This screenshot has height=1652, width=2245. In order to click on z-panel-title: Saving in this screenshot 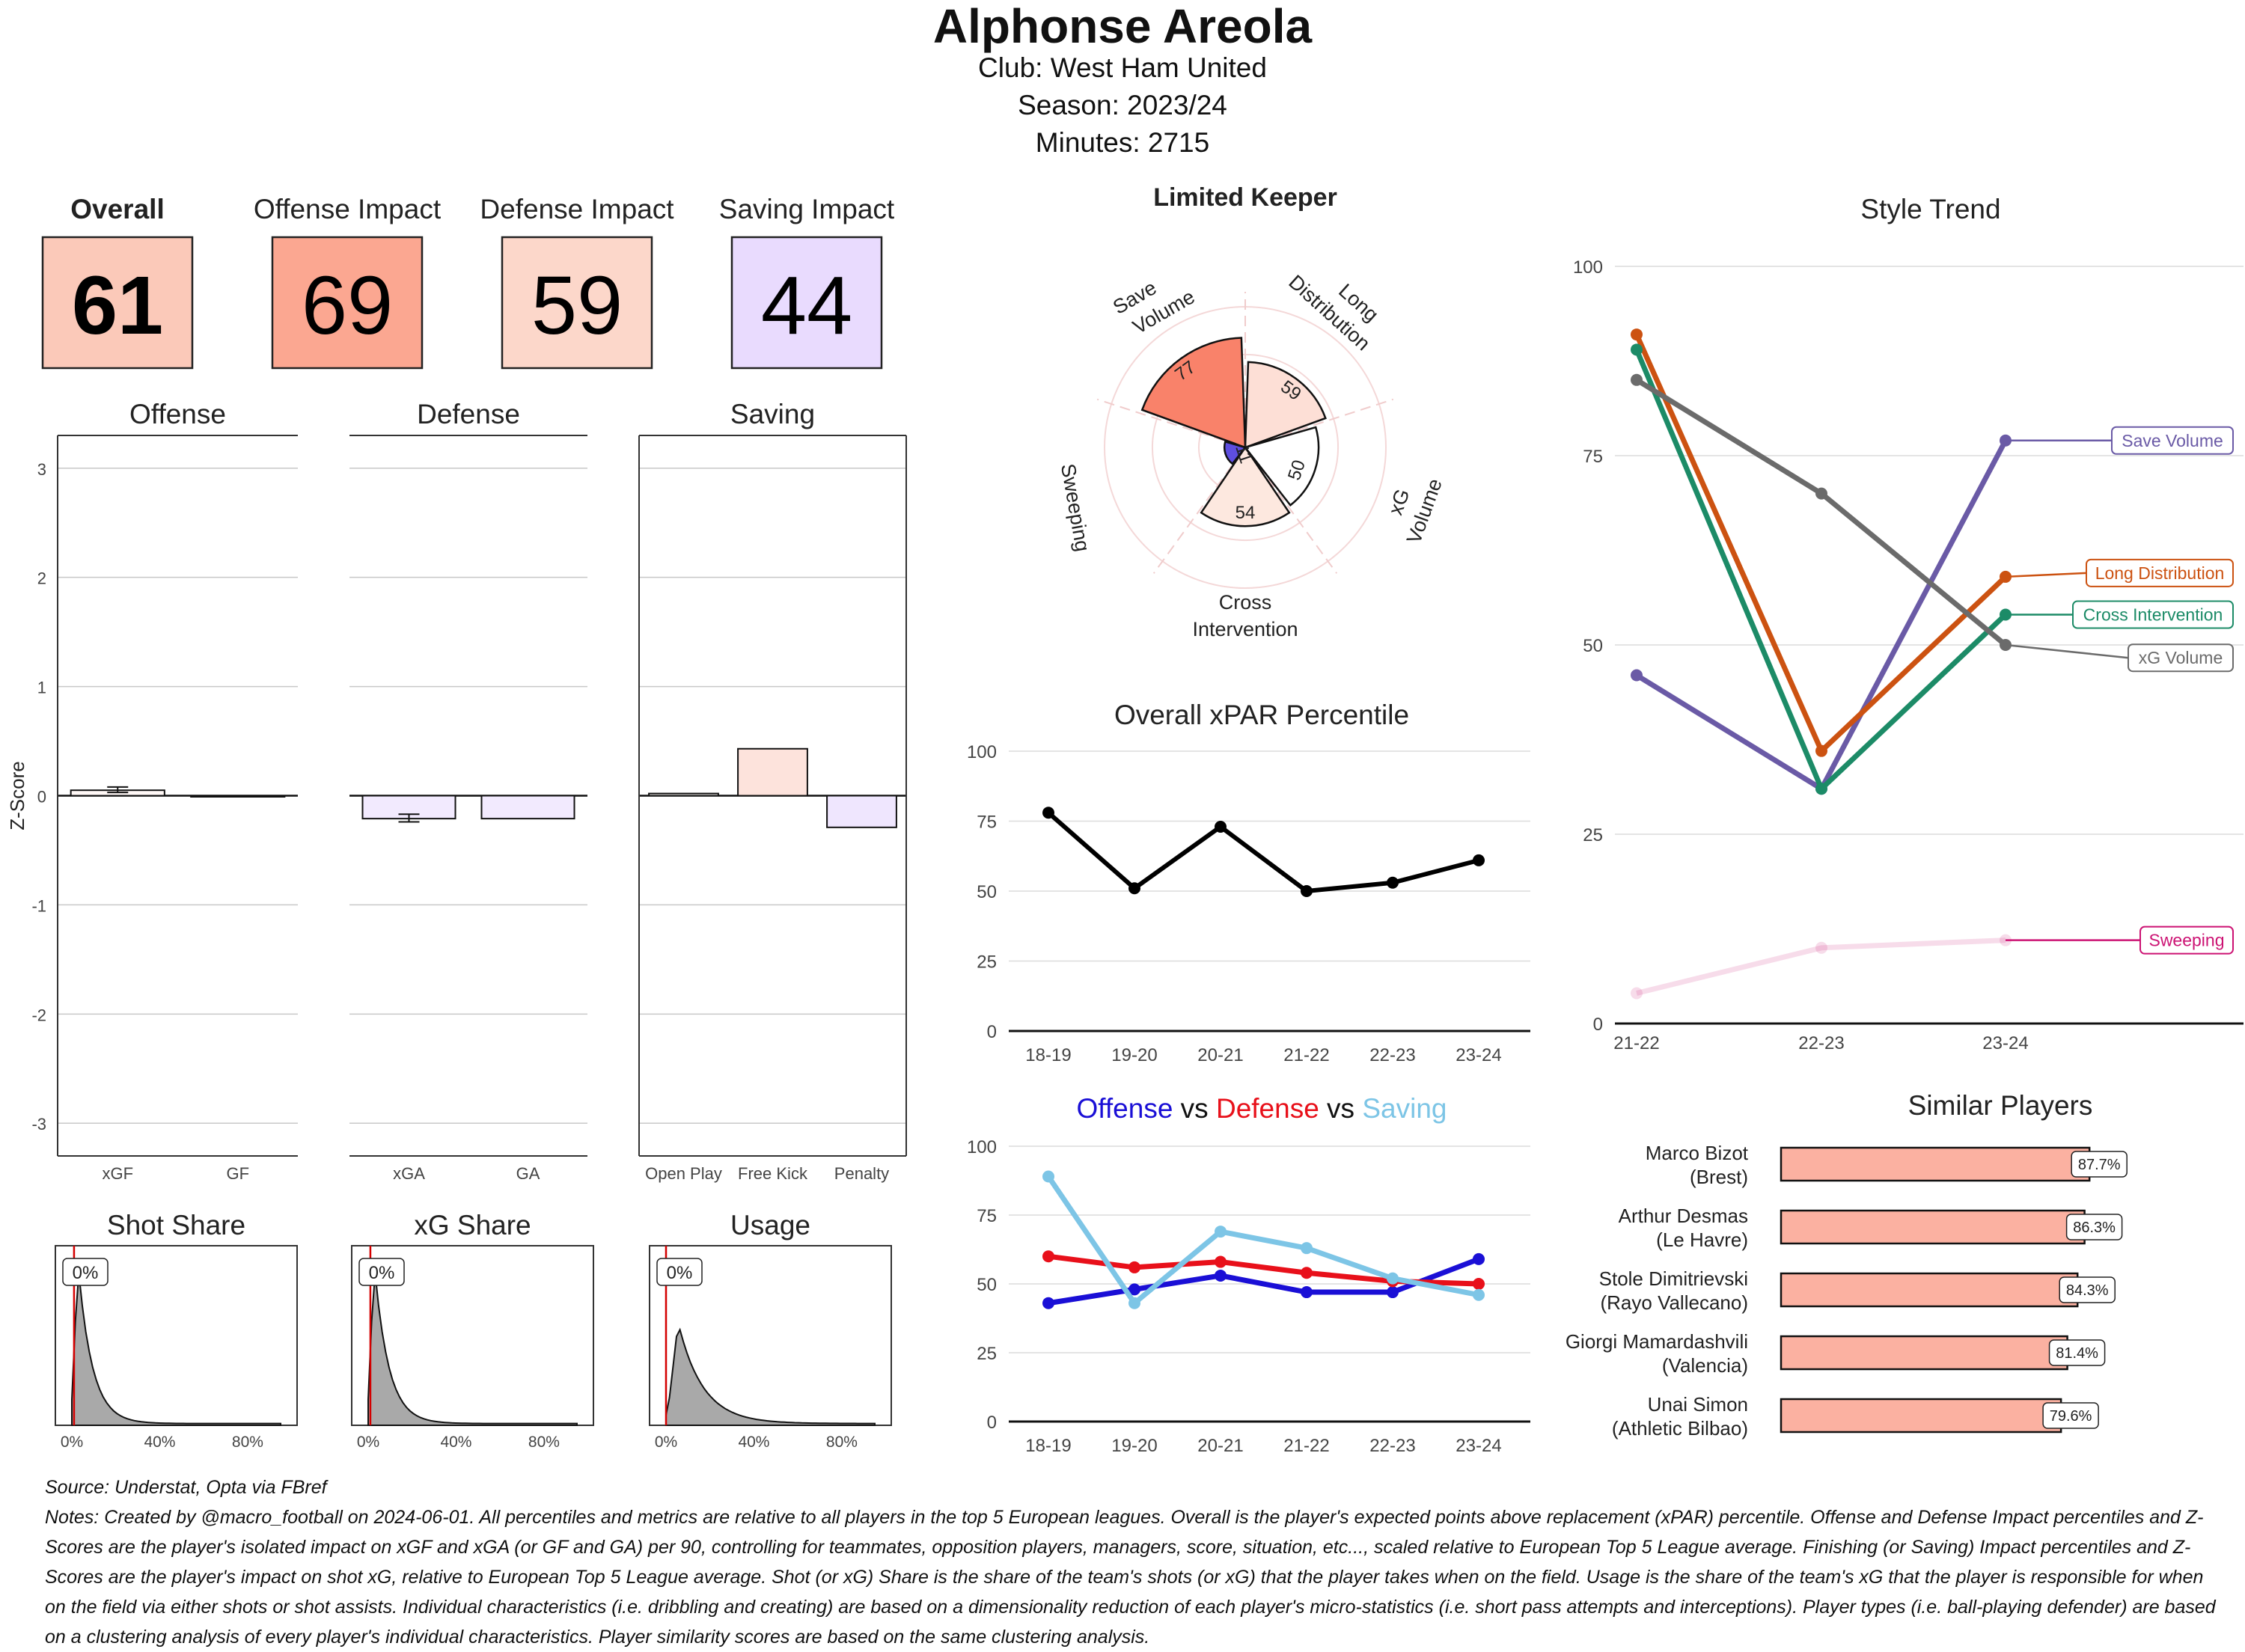, I will do `click(772, 414)`.